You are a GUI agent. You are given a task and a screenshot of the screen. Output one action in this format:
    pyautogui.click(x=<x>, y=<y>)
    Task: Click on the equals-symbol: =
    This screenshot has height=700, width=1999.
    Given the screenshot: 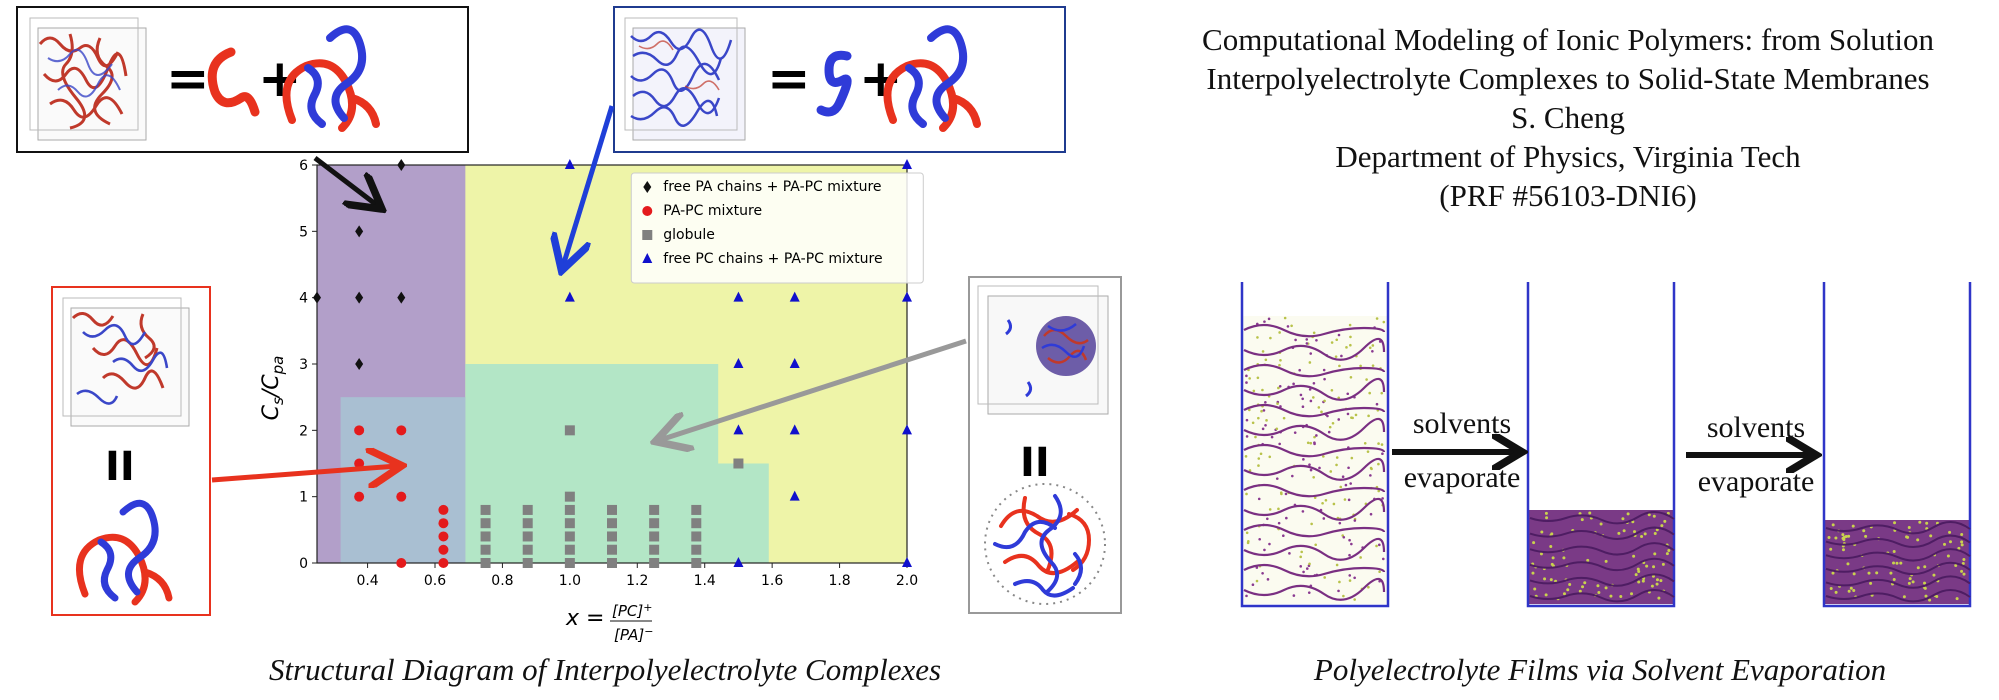 What is the action you would take?
    pyautogui.click(x=188, y=79)
    